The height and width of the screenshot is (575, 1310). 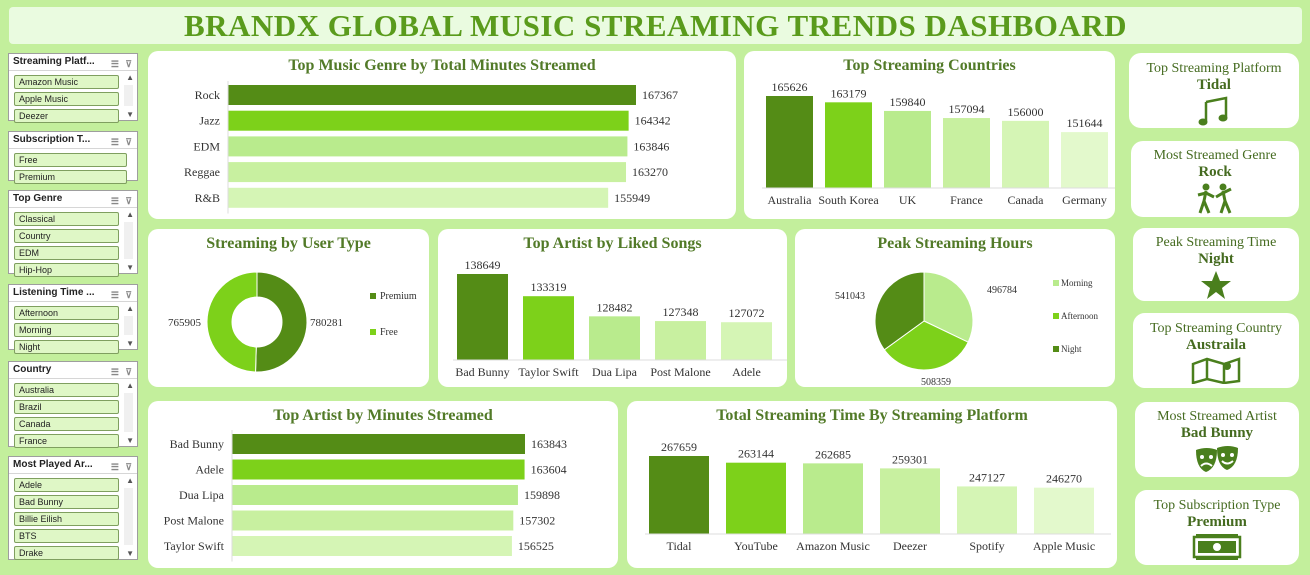 I want to click on slicer-item: Classical, so click(x=66, y=219).